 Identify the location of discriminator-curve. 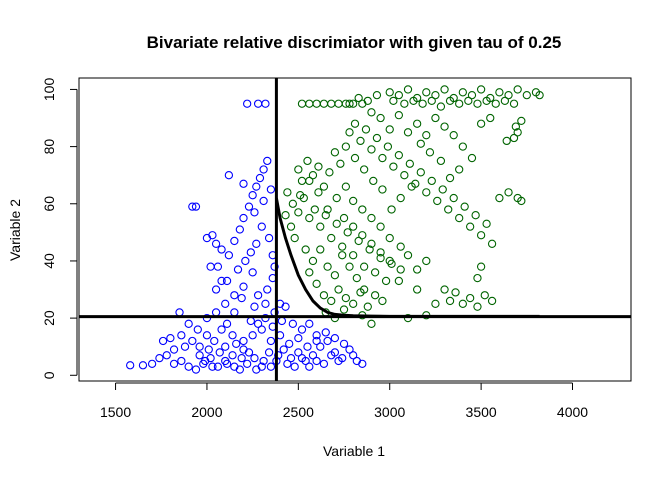
(407, 257).